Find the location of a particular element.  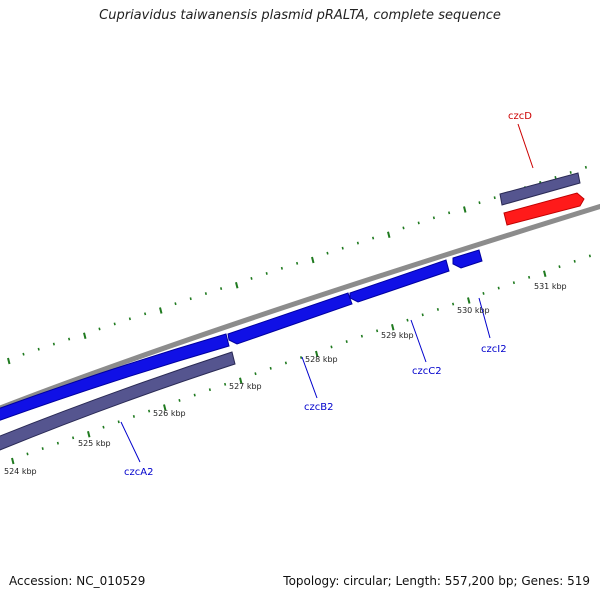

czcC2-feature is located at coordinates (399, 281).